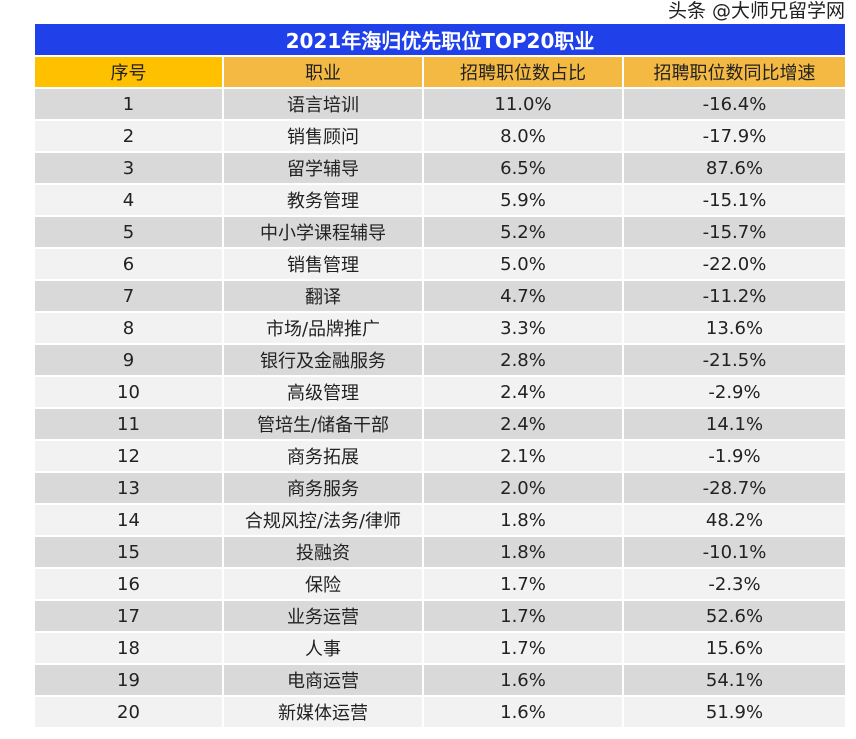  I want to click on cell-occupation: 人事, so click(323, 648).